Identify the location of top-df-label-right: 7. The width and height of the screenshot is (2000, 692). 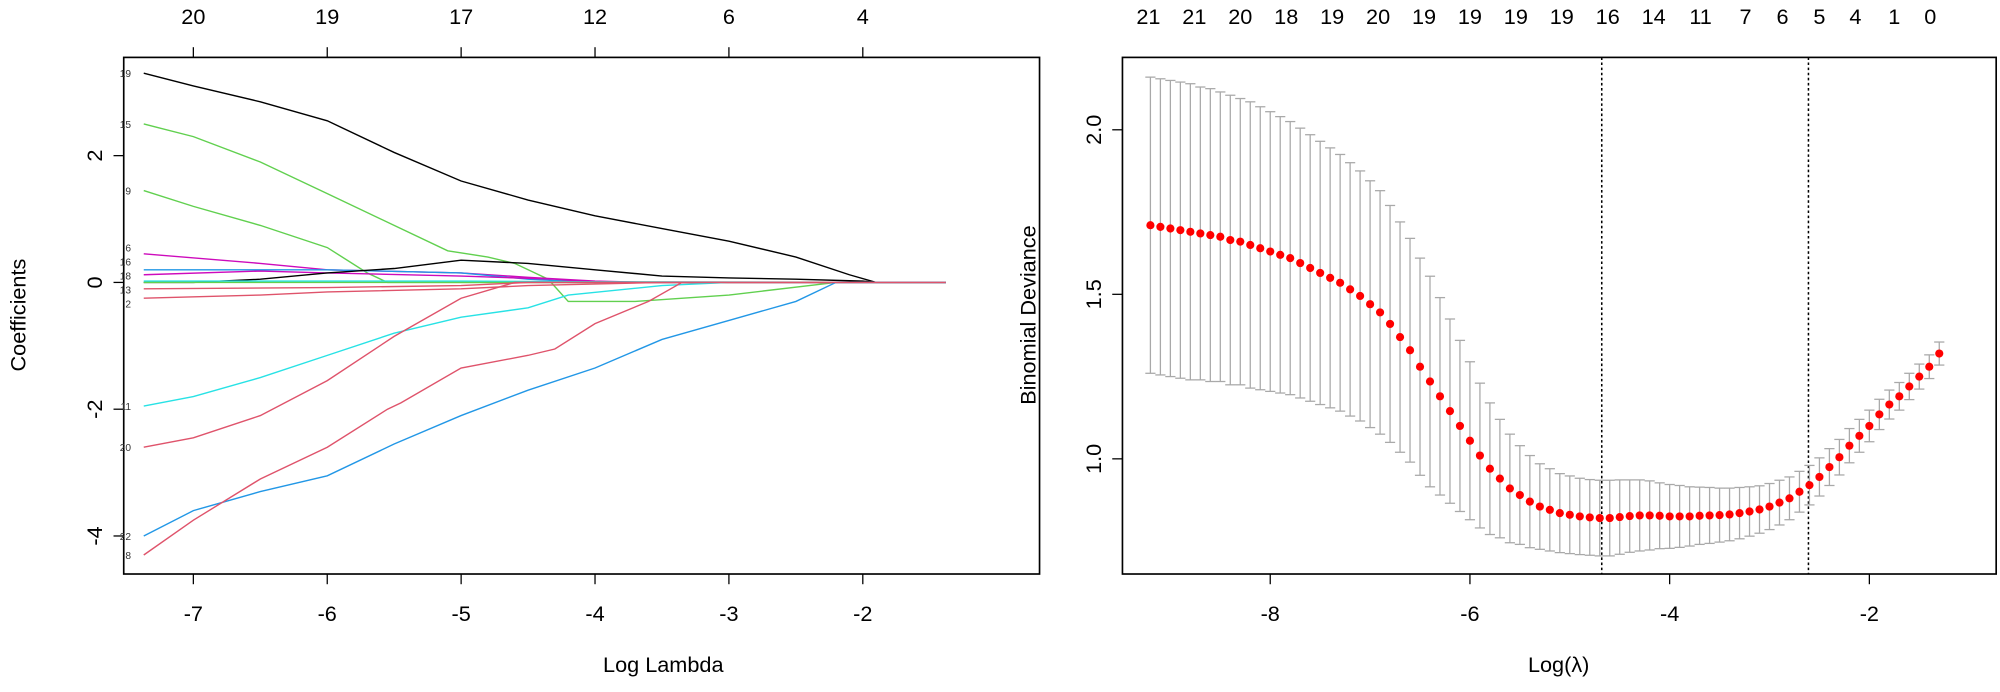
(1746, 16).